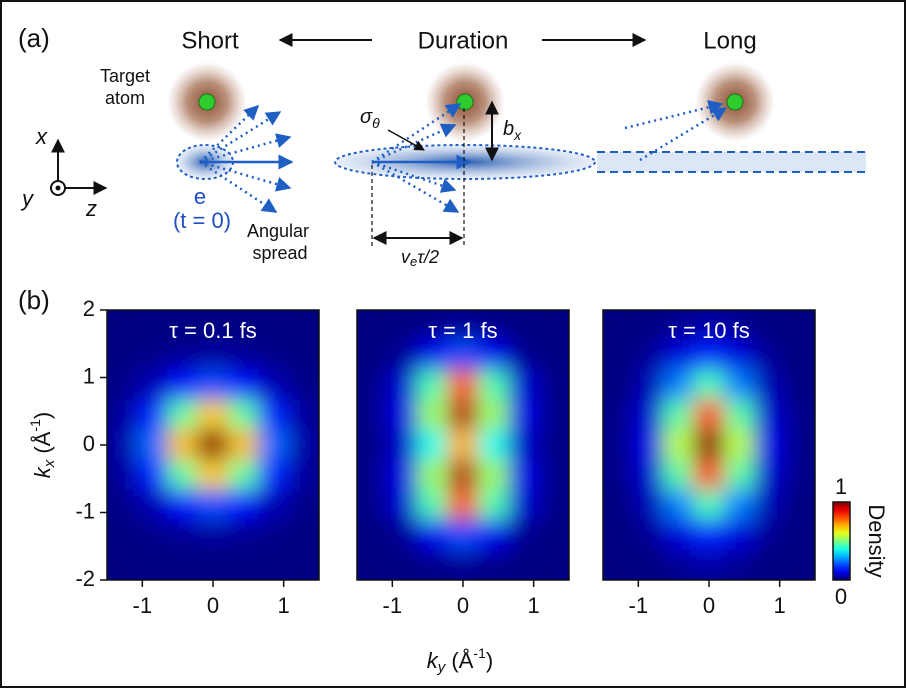 The image size is (906, 693). I want to click on panel-title: τ = 0.1 fs, so click(213, 330).